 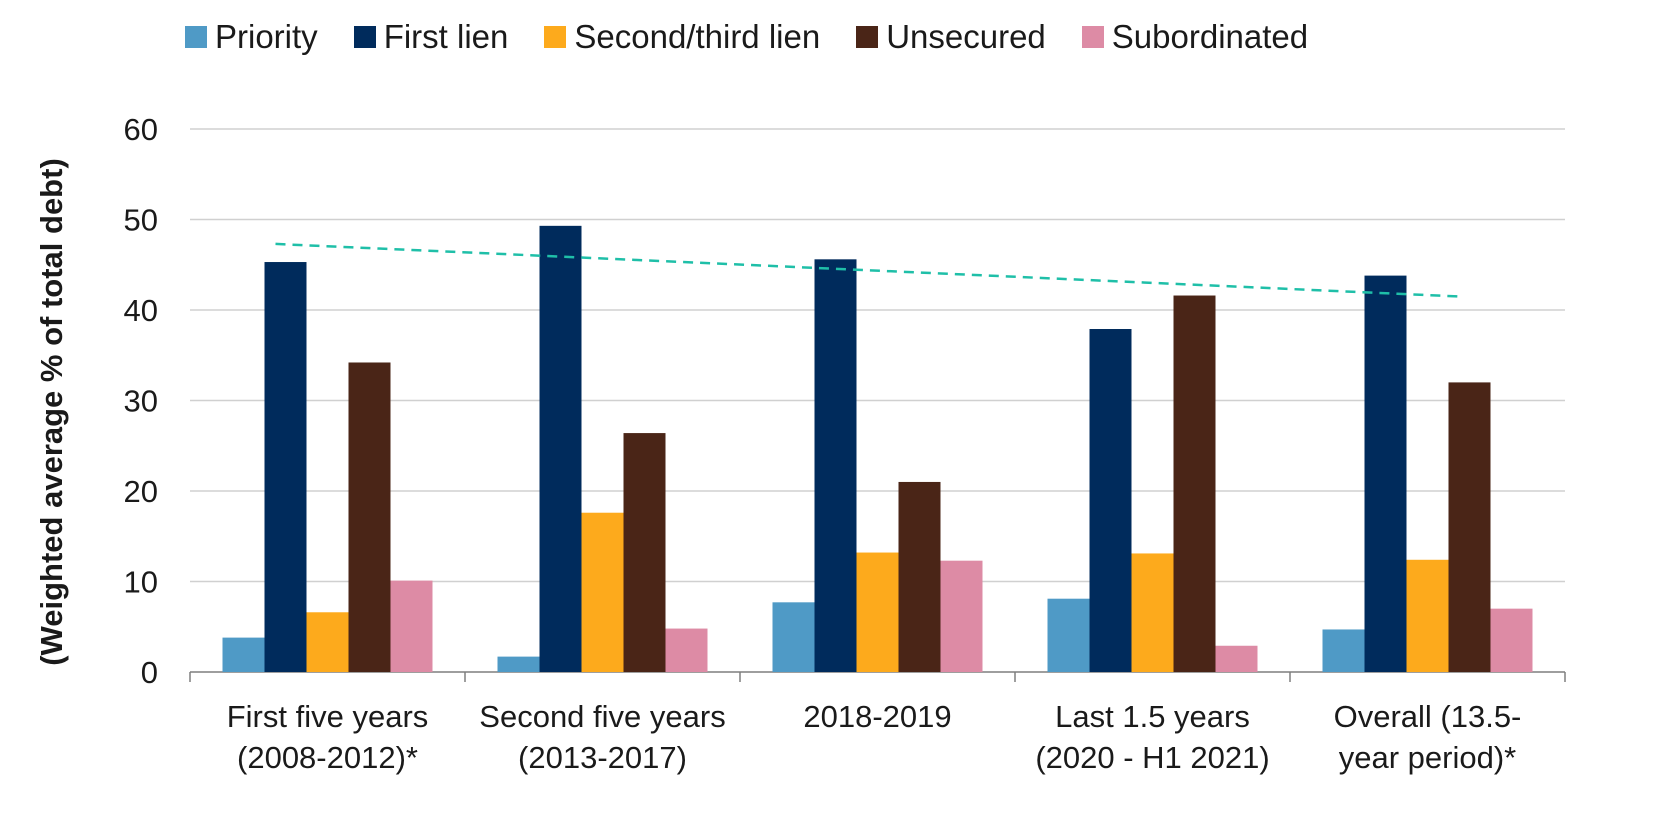 I want to click on legend-item: Unsecured, so click(x=951, y=37).